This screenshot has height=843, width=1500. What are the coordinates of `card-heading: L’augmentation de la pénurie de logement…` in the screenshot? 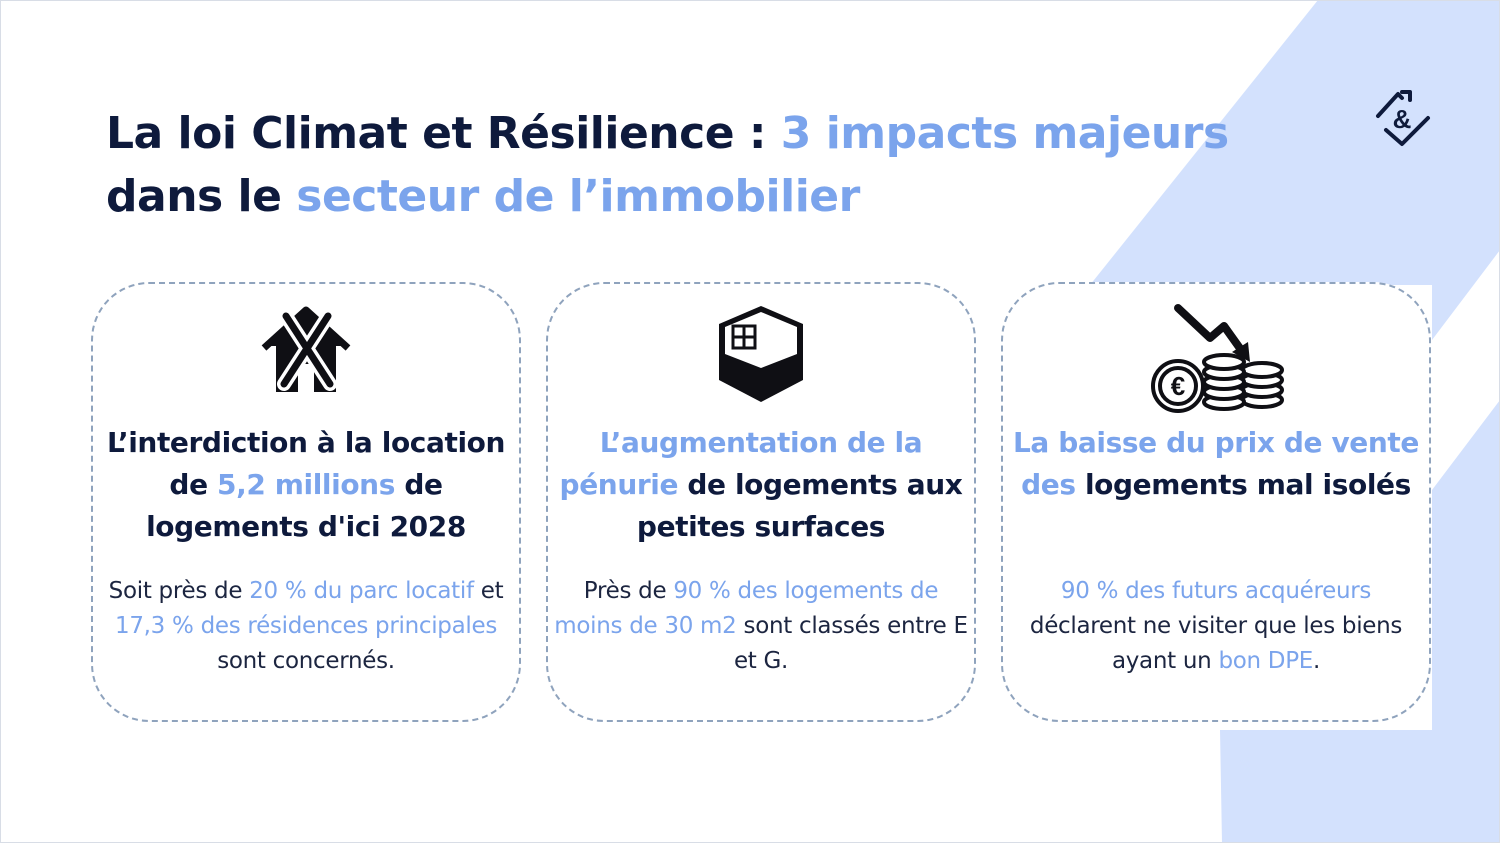 It's located at (761, 484).